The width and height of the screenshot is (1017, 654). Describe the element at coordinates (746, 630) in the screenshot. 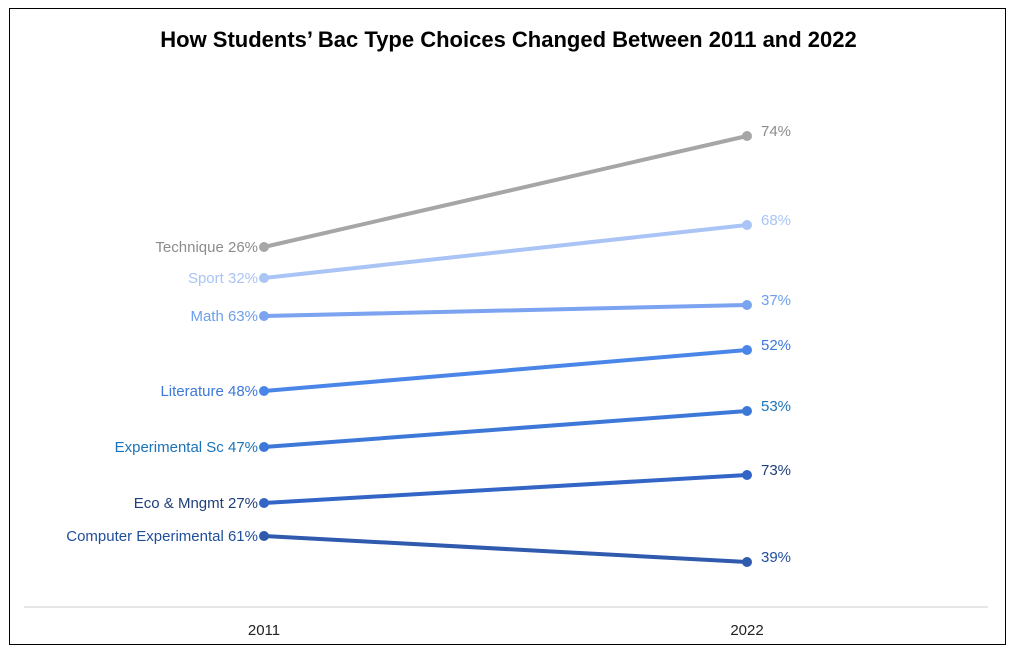

I see `x-tick-label-2022: 2022` at that location.